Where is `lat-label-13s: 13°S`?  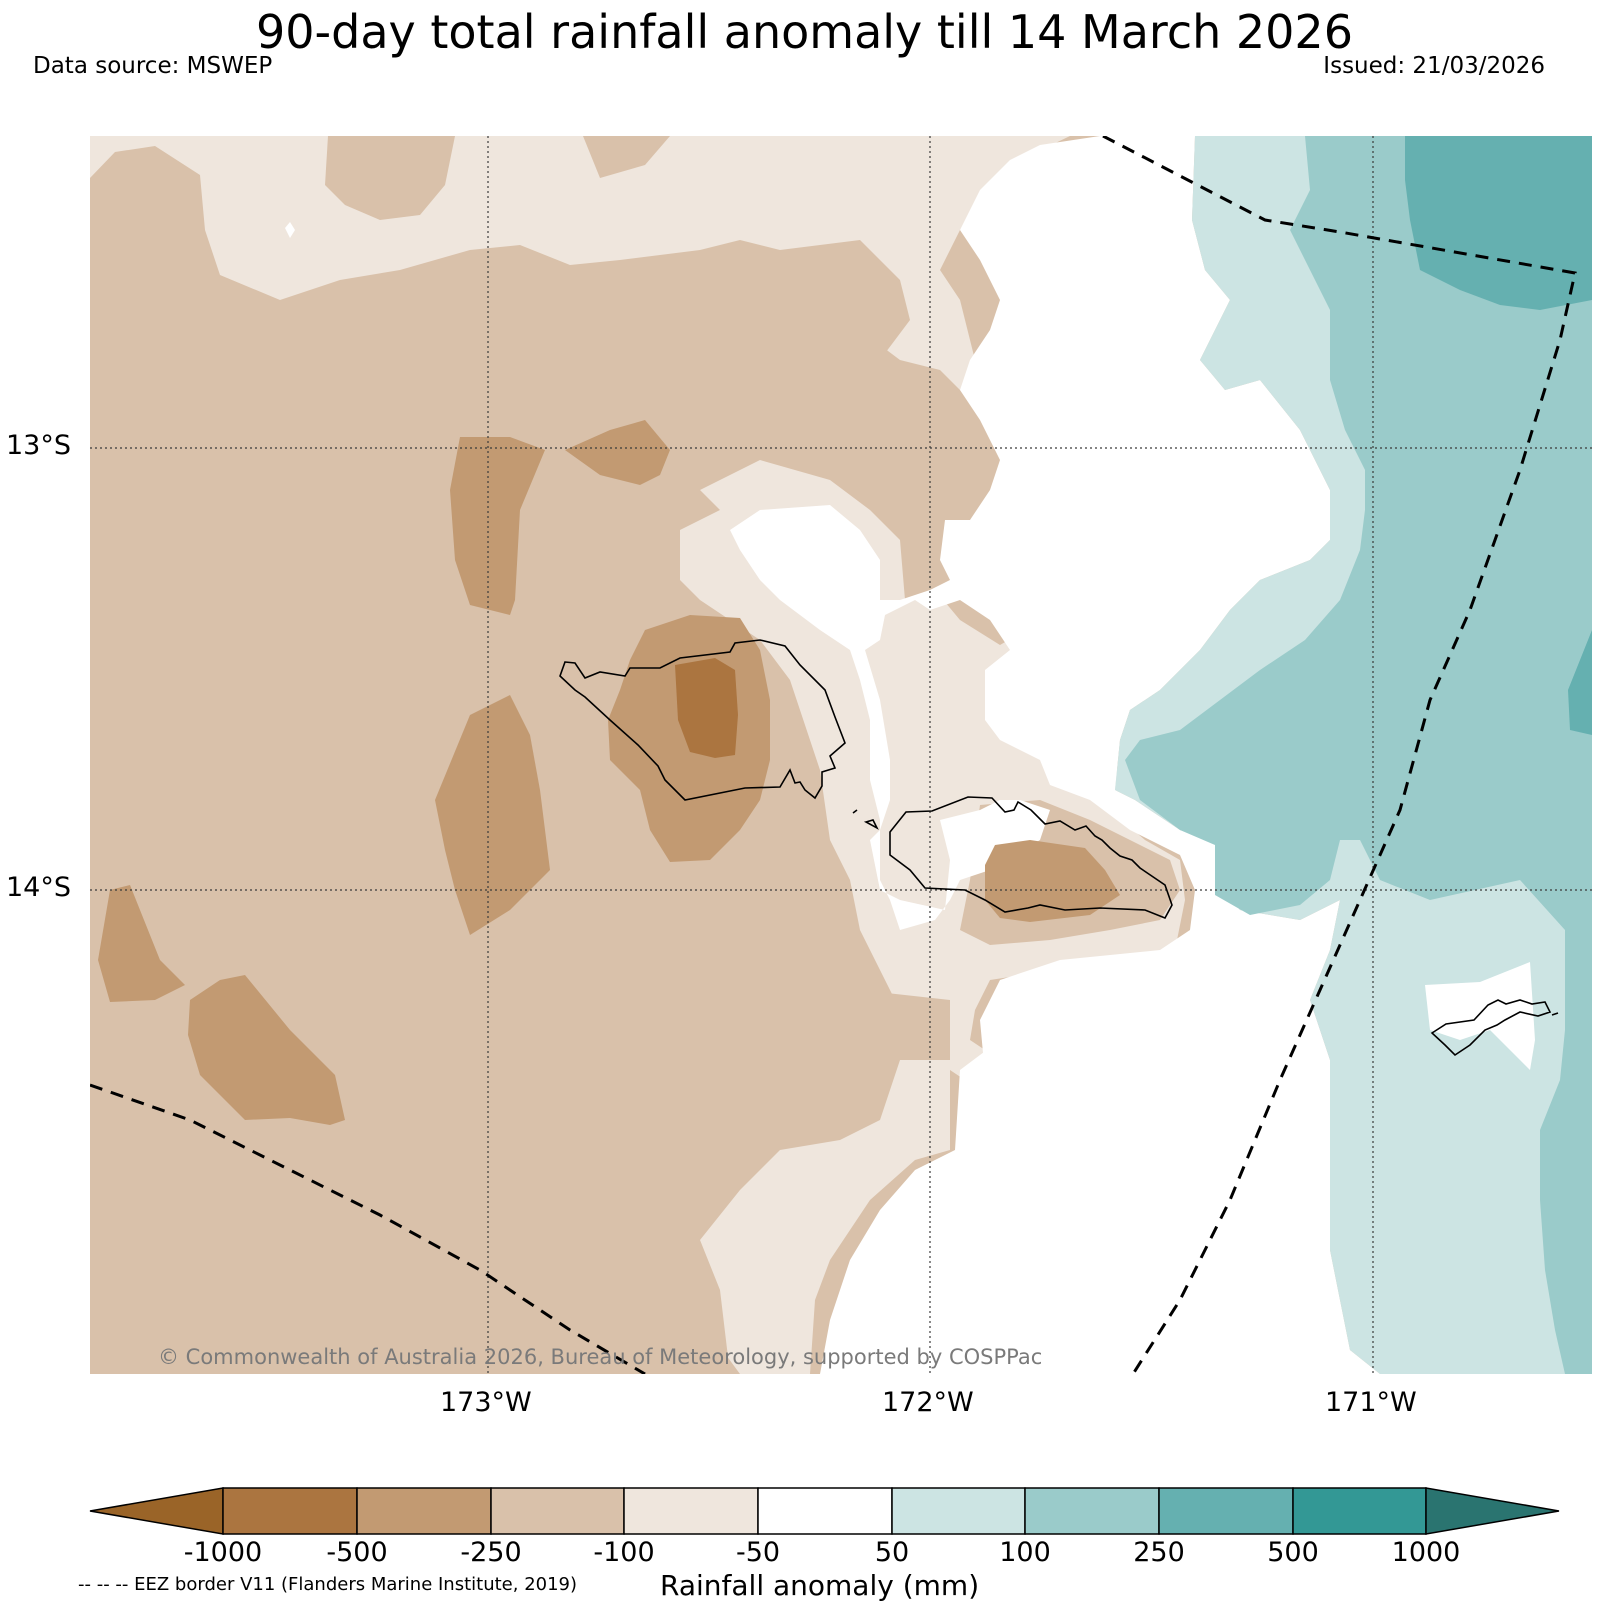
lat-label-13s: 13°S is located at coordinates (38, 445).